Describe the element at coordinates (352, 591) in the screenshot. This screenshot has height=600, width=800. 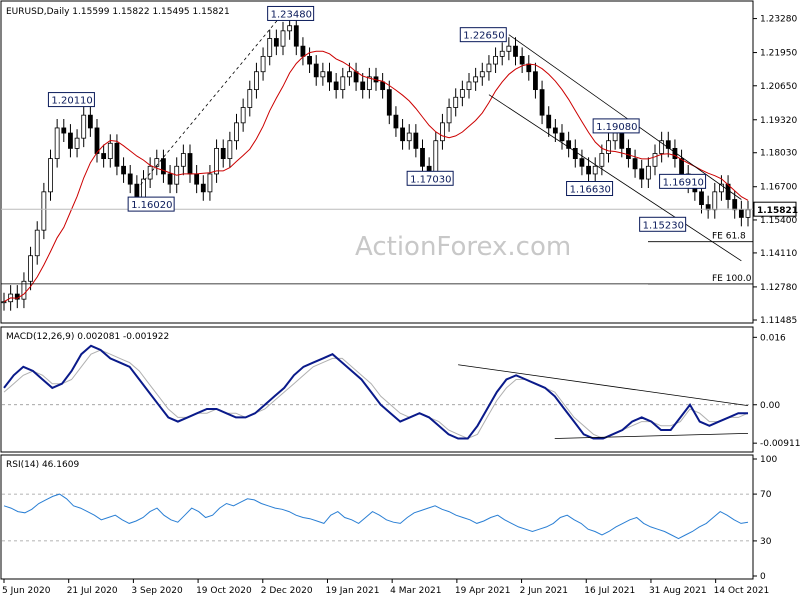
I see `x-tick-label: 19 Jan 2021` at that location.